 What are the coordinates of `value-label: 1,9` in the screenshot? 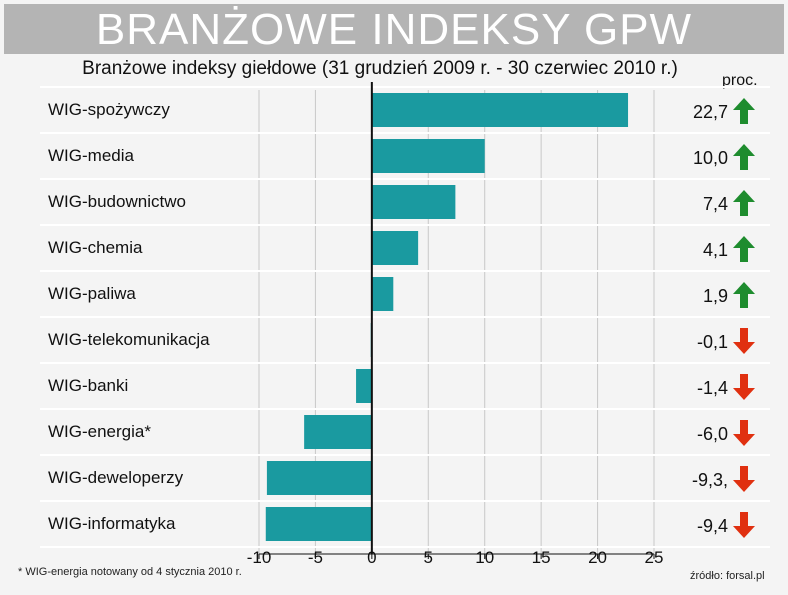 It's located at (715, 296).